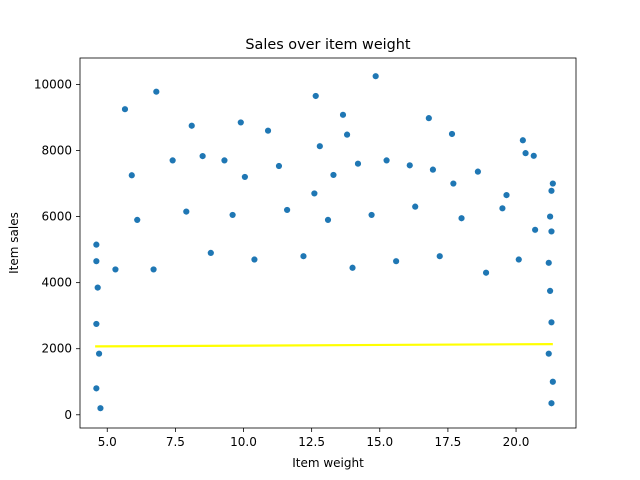 The image size is (640, 480). I want to click on x-axis-label: Item weight, so click(328, 463).